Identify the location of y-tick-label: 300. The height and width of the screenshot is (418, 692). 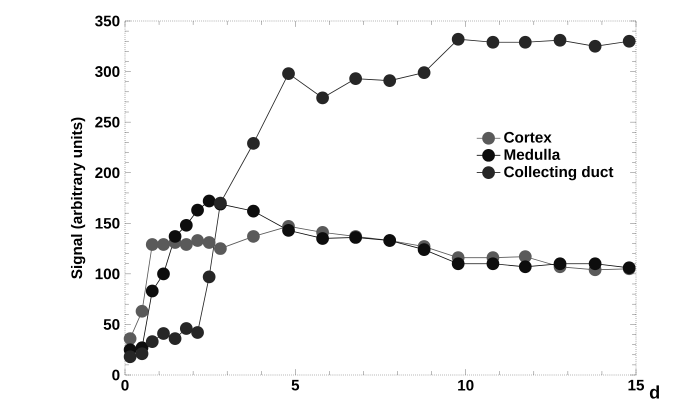
(107, 71).